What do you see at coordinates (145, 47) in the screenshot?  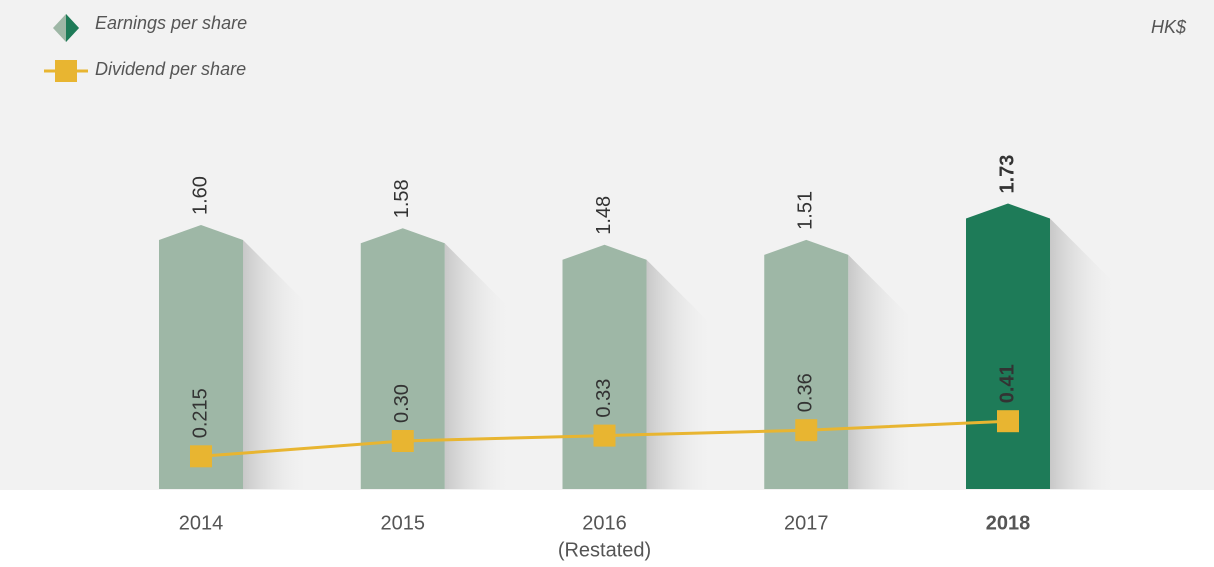 I see `legend: Earnings per share Dividend per share` at bounding box center [145, 47].